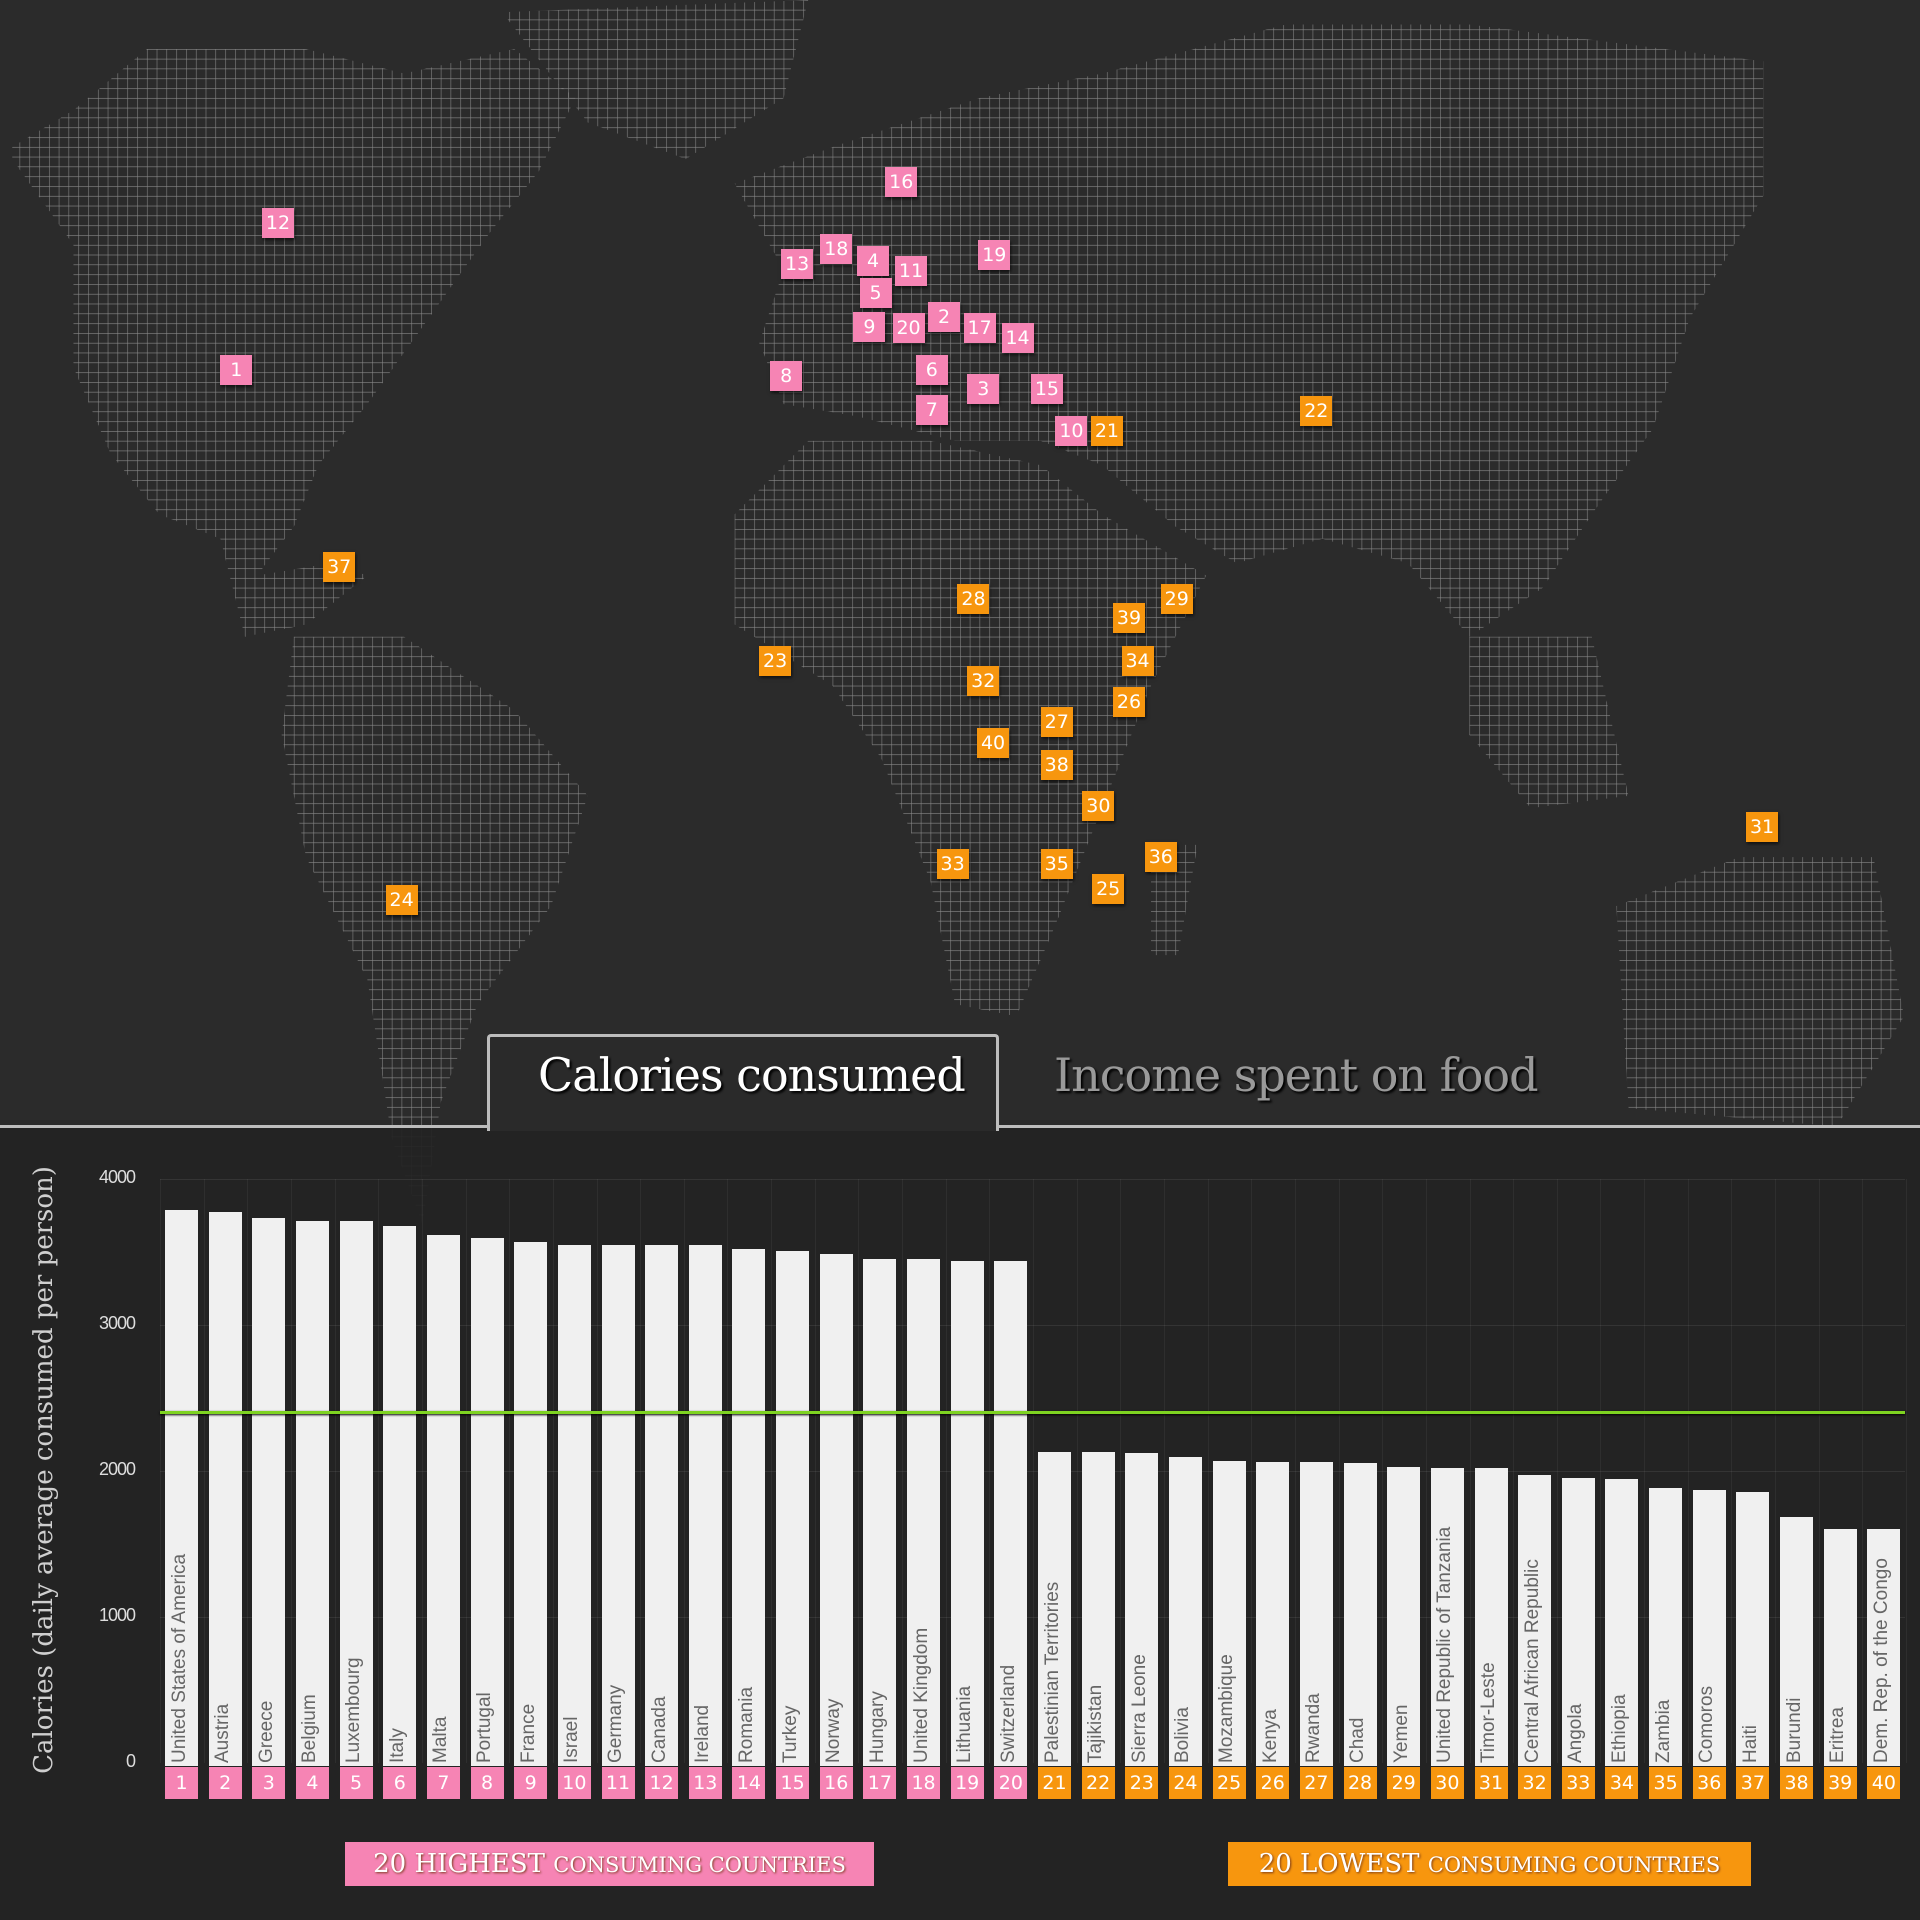 The width and height of the screenshot is (1920, 1920). What do you see at coordinates (236, 369) in the screenshot?
I see `map-marker-1: 1` at bounding box center [236, 369].